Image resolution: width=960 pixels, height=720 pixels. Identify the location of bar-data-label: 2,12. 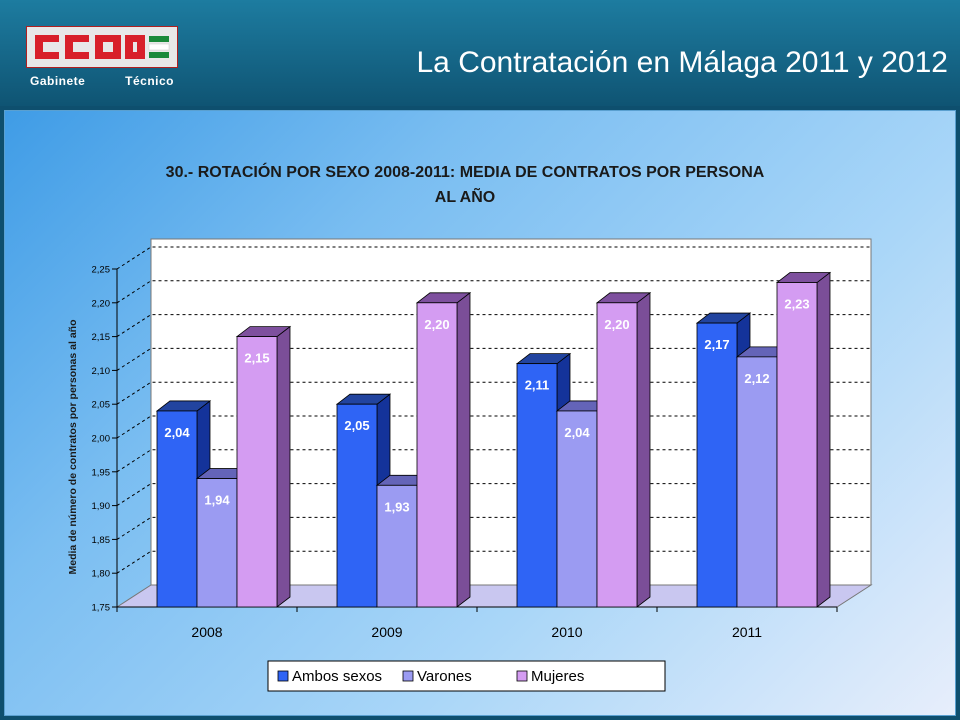
(756, 378).